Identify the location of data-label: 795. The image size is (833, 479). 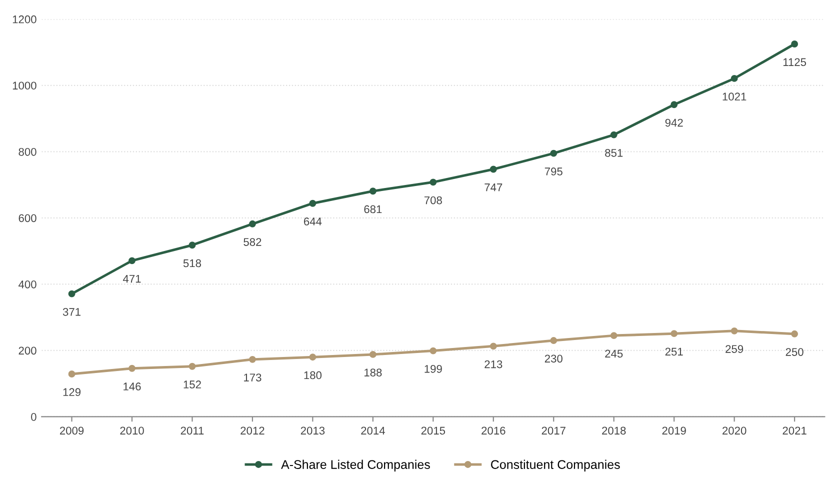
(553, 172).